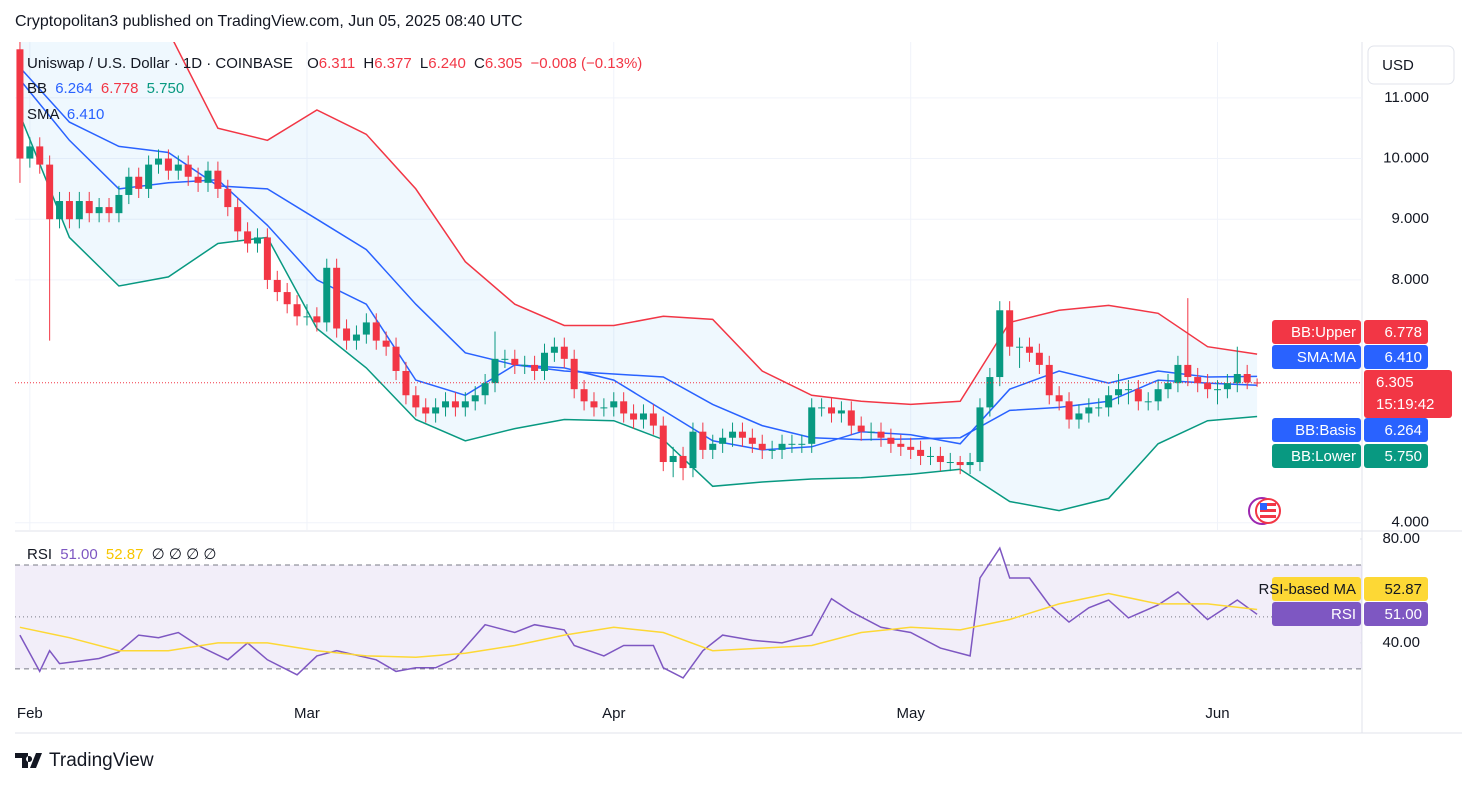 This screenshot has height=787, width=1476. I want to click on ohlc-value: 6.240, so click(447, 63).